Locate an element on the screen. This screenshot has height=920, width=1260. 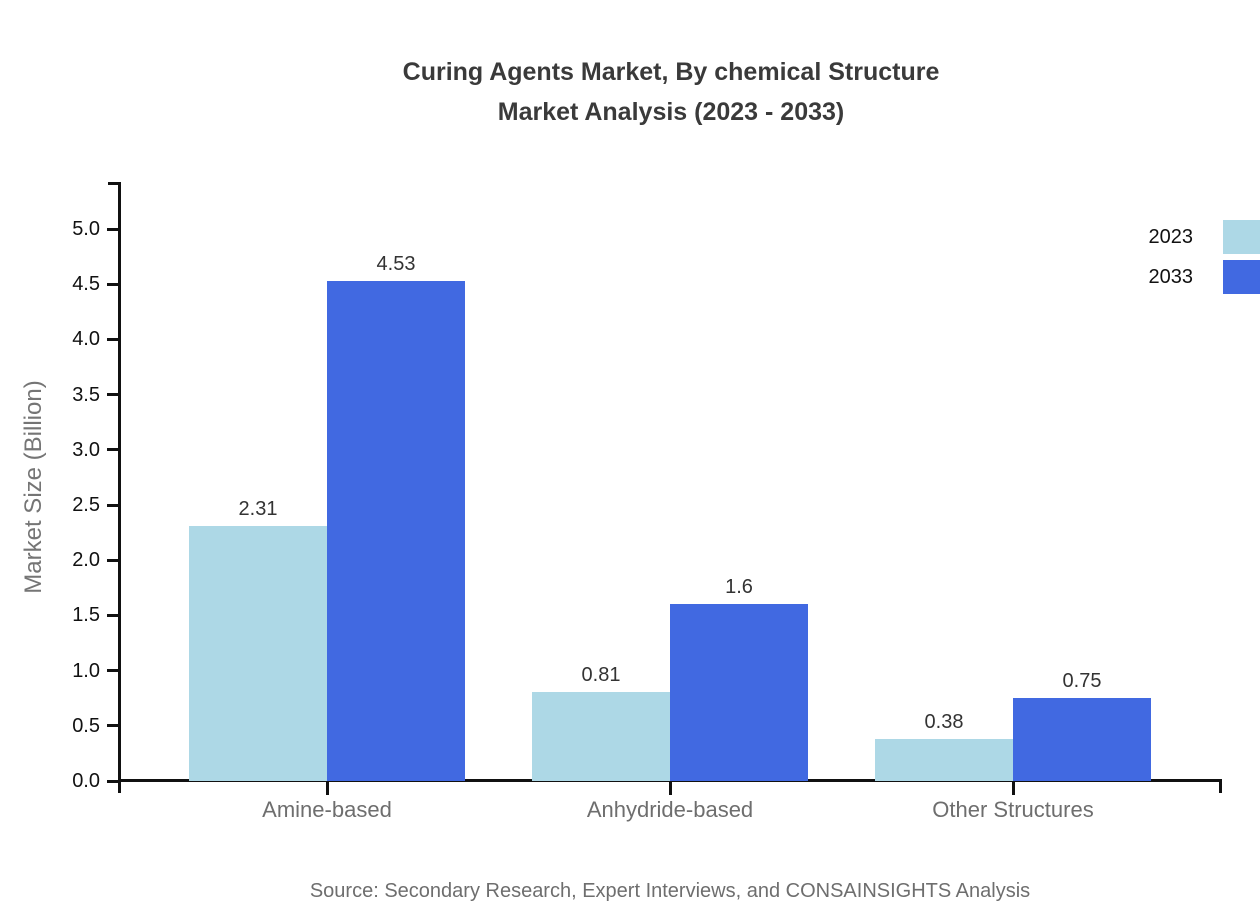
y-tick-label: 2.5 is located at coordinates (86, 505).